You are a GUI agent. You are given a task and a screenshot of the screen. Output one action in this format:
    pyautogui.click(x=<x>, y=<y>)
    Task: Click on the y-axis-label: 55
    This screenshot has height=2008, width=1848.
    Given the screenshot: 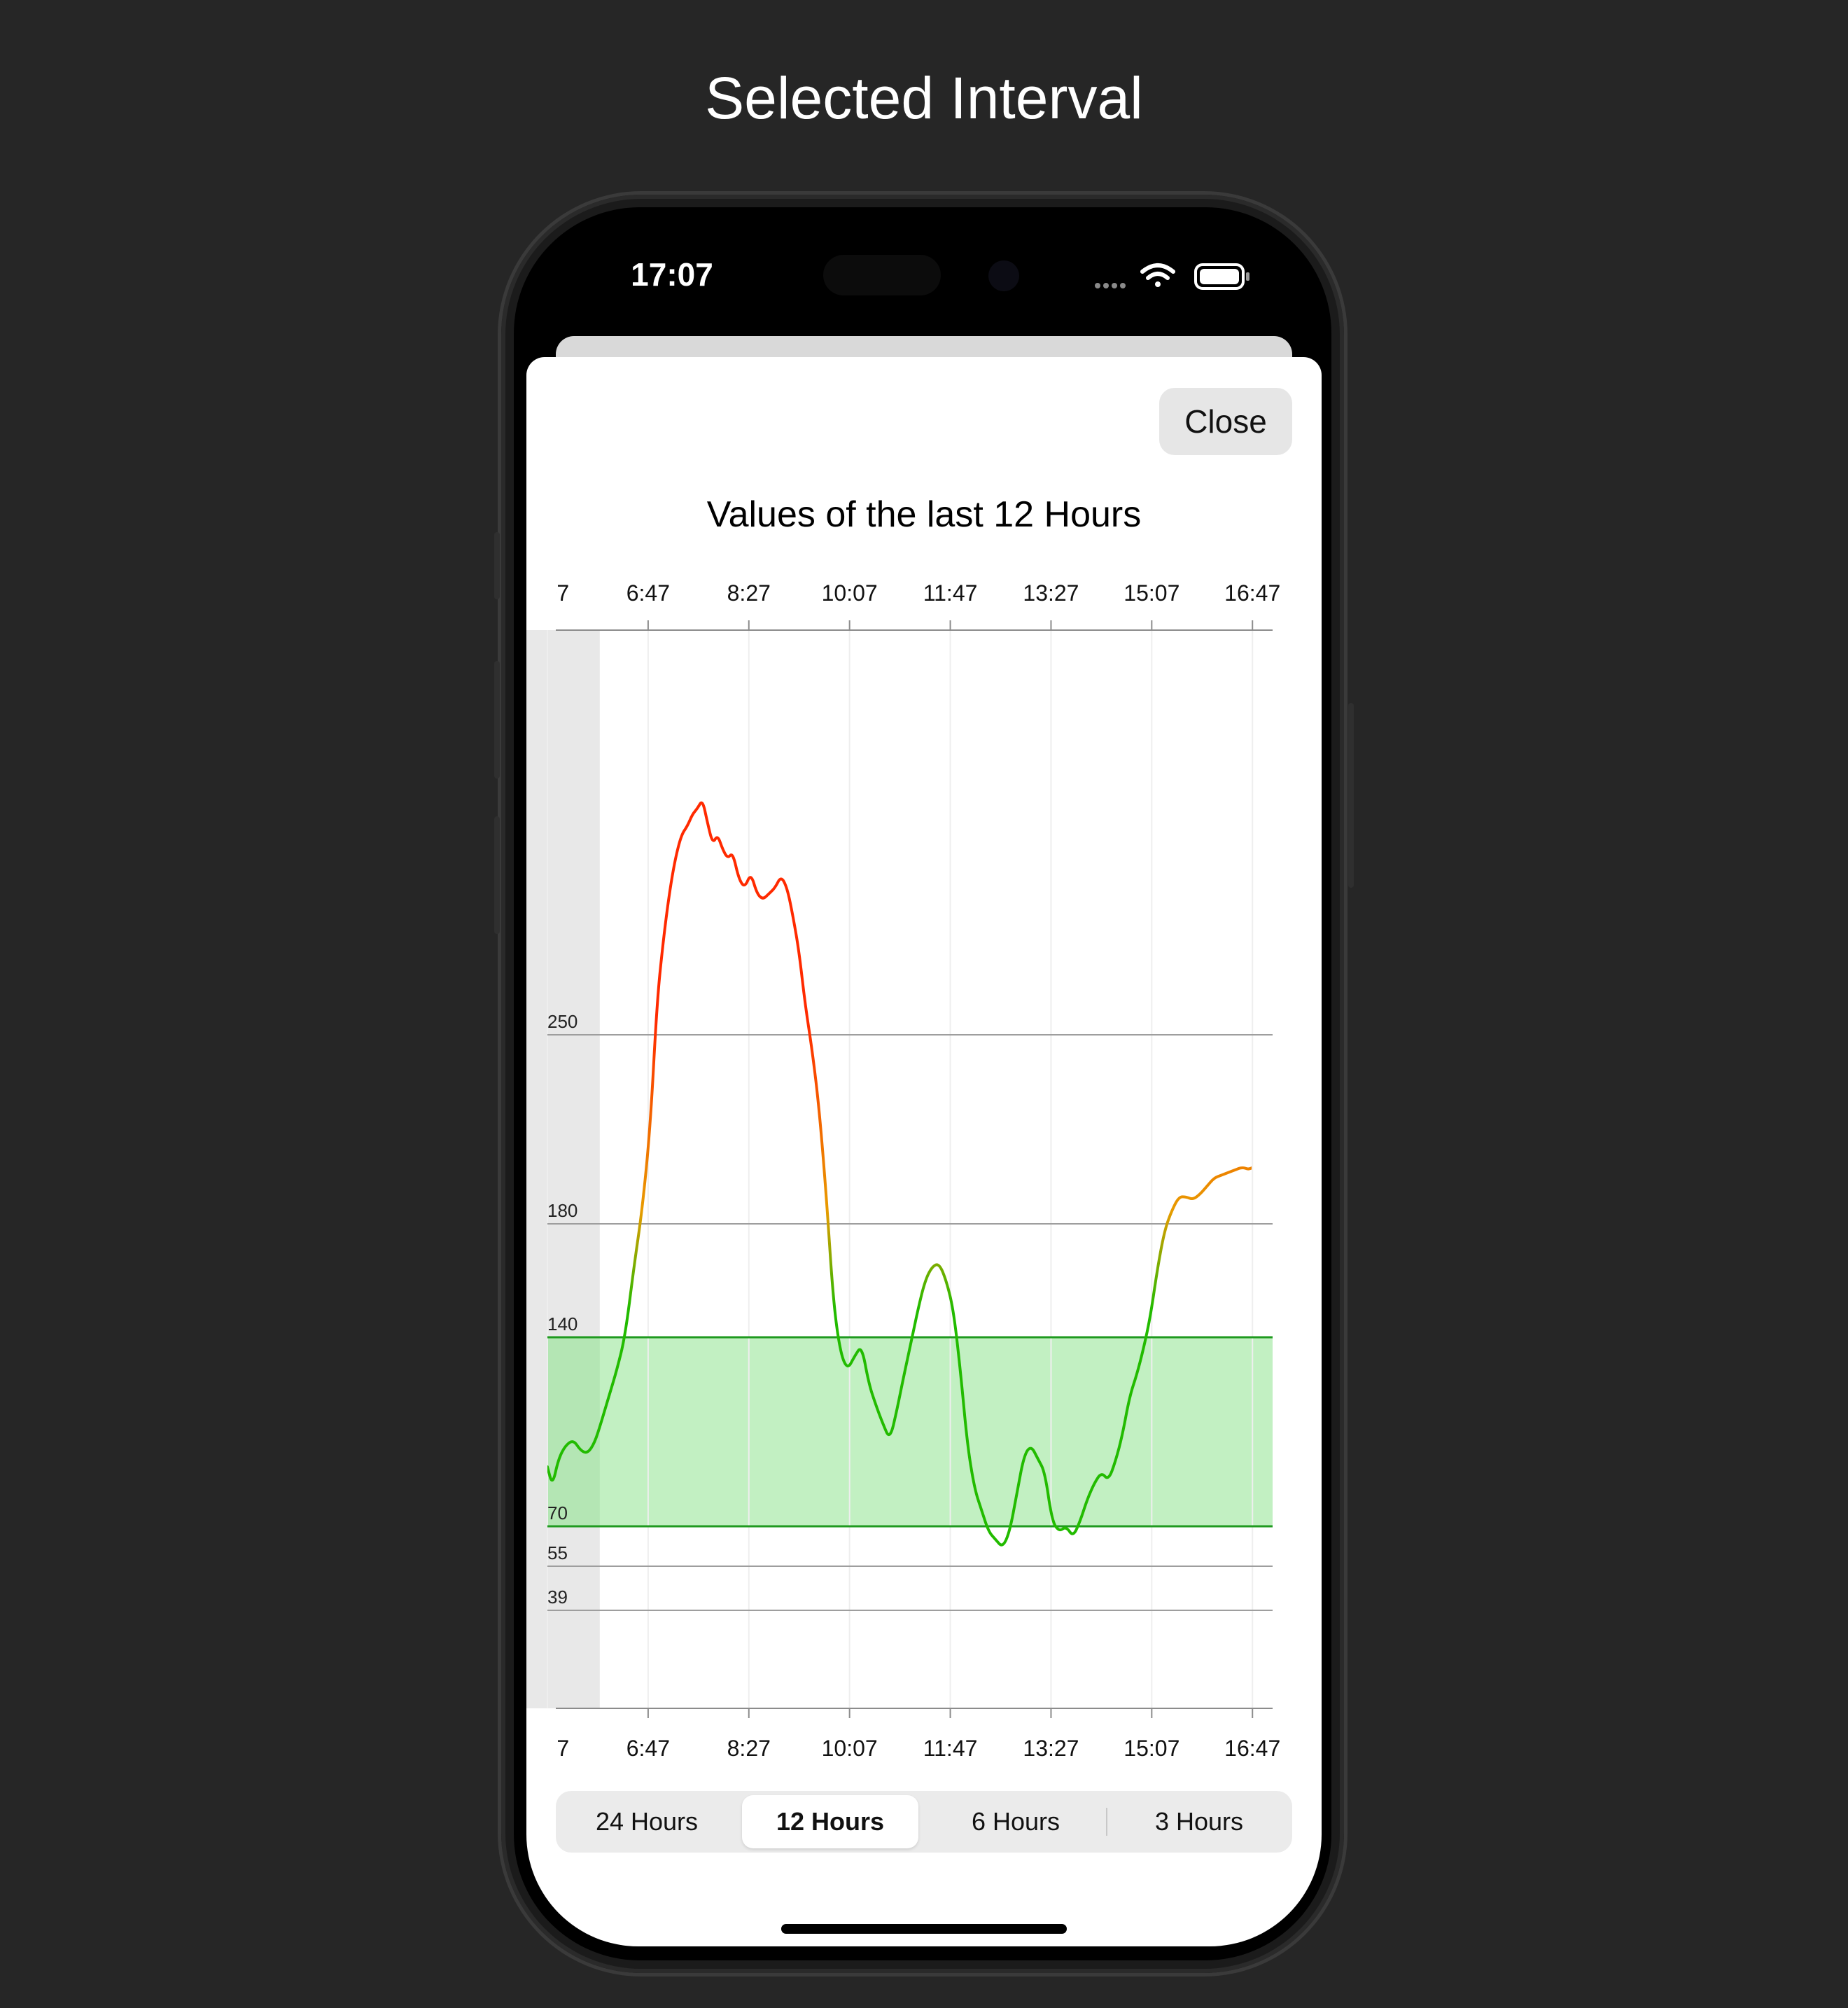 What is the action you would take?
    pyautogui.click(x=557, y=1553)
    